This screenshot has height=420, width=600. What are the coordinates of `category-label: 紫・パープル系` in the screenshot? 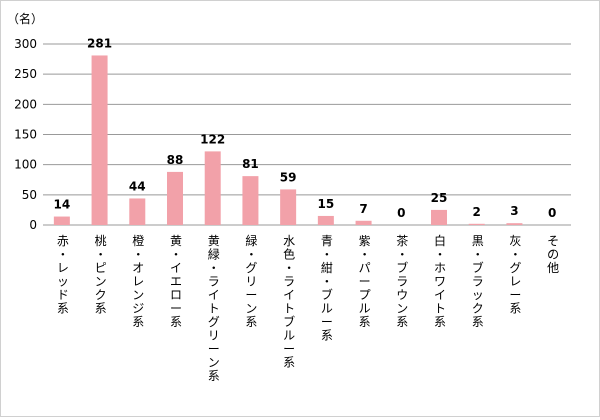 It's located at (365, 281).